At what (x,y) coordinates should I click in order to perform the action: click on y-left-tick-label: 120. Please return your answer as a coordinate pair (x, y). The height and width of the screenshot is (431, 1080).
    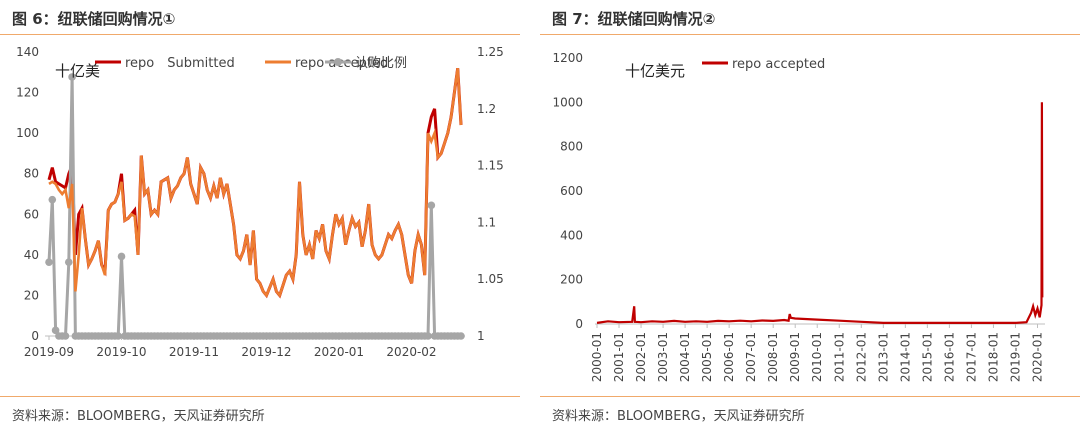
    Looking at the image, I should click on (27, 93).